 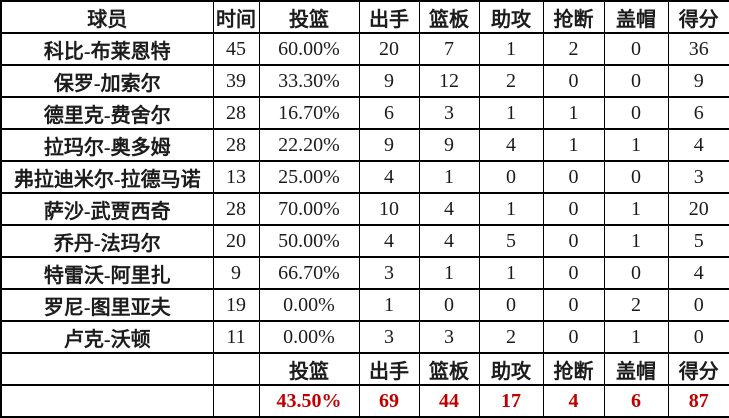 I want to click on stat-cell-pts: 3, so click(x=698, y=177).